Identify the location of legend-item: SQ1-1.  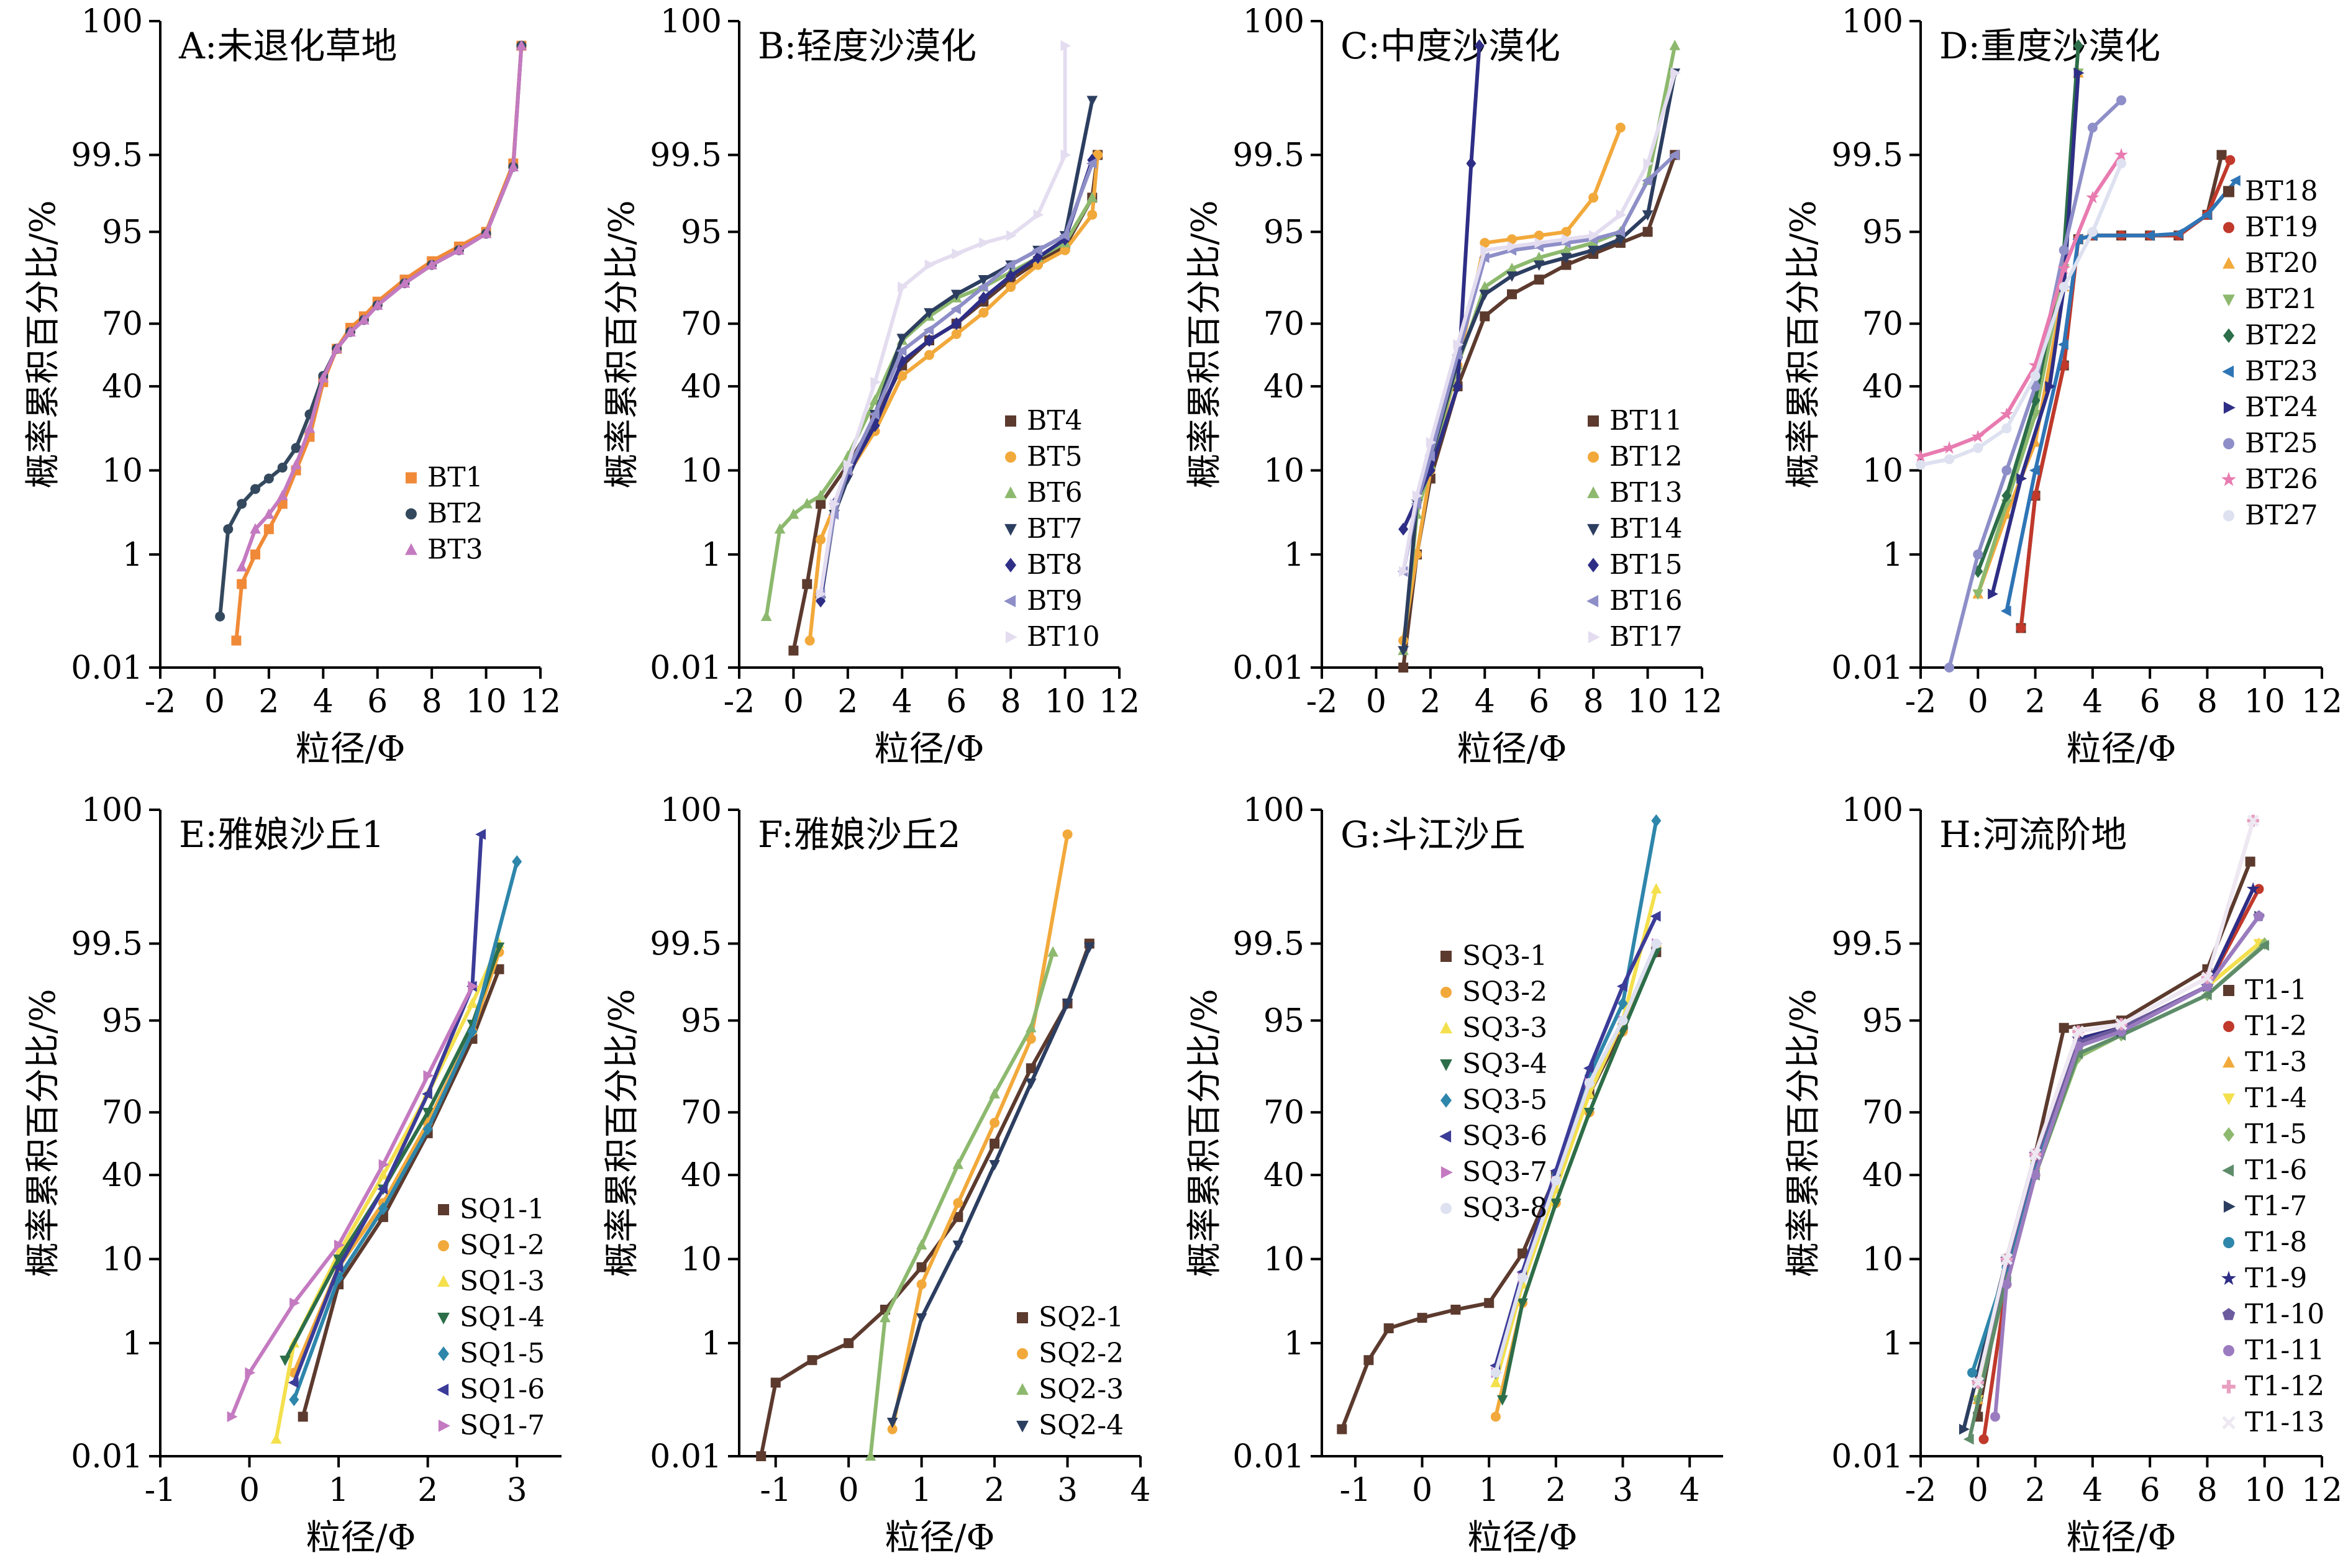
(491, 1209).